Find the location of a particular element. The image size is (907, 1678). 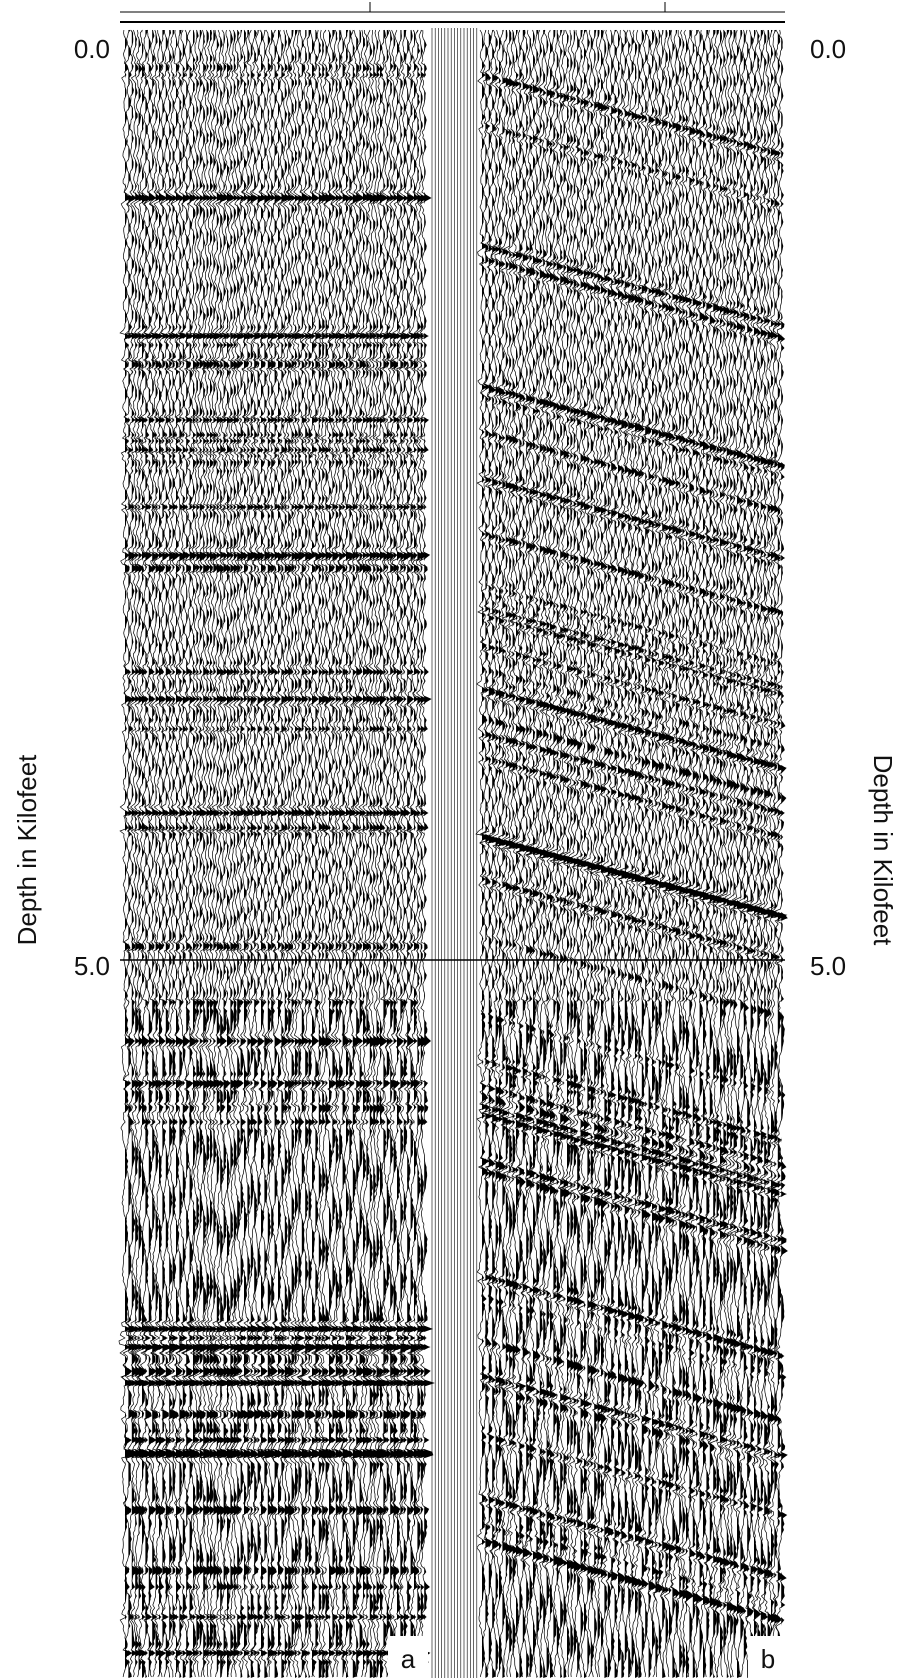

panel-label: b is located at coordinates (768, 1659).